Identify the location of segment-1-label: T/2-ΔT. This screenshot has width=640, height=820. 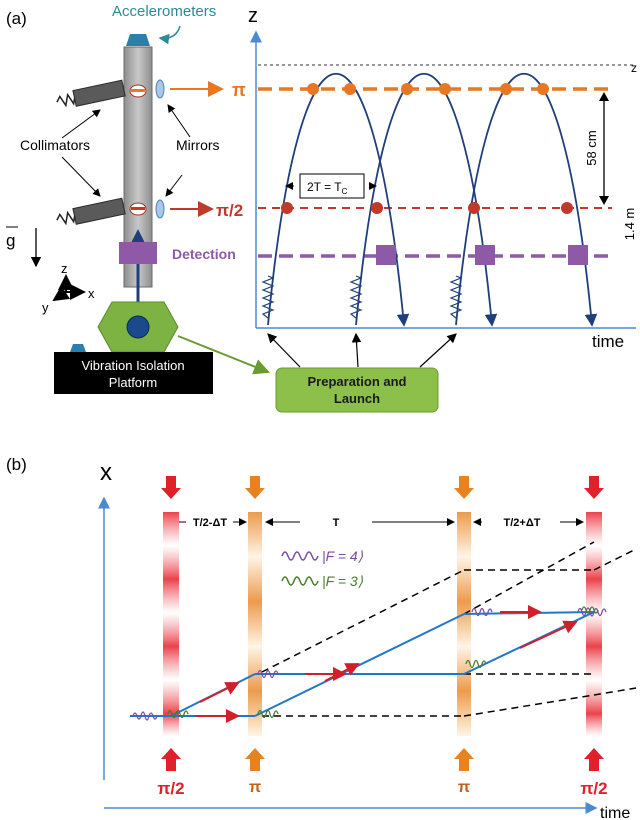
(210, 523).